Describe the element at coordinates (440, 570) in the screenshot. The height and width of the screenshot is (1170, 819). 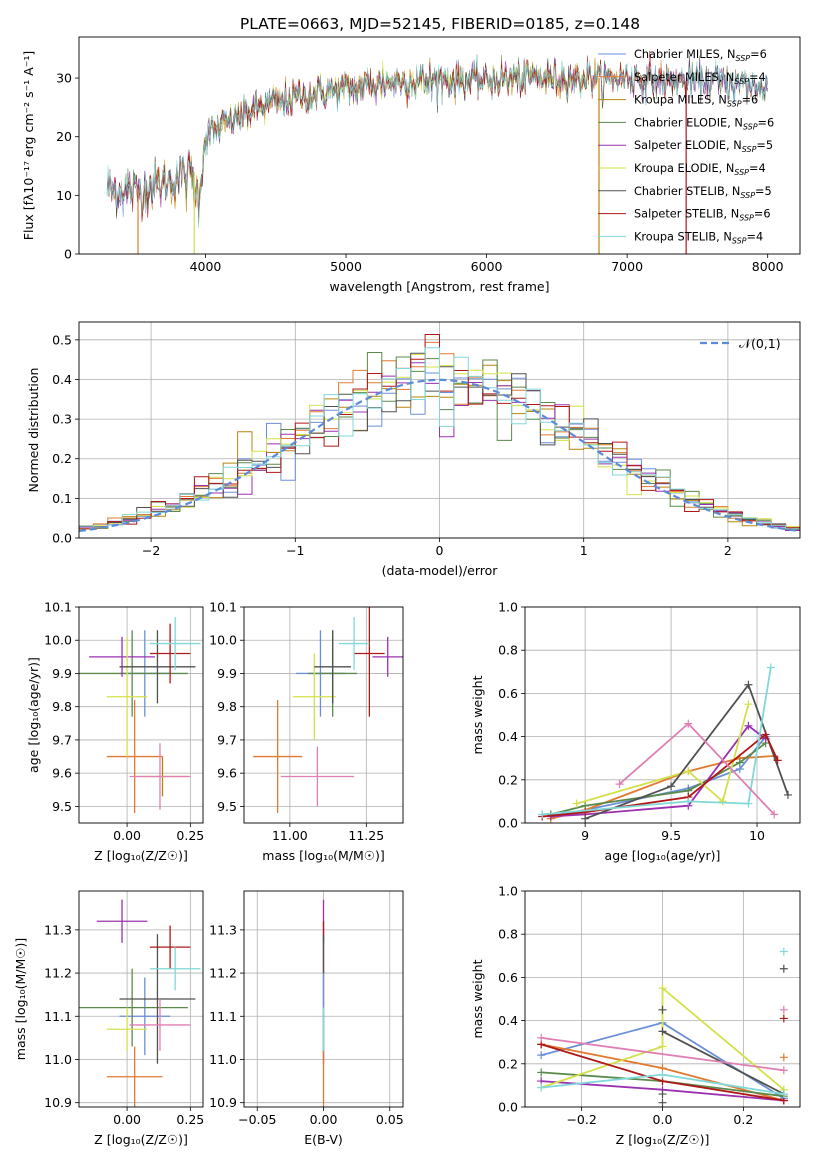
I see `xlabel-residuals: (data-model)/error` at that location.